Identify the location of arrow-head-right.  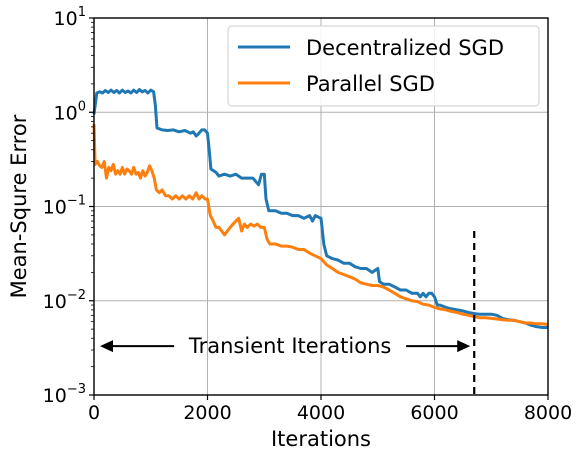
(464, 346).